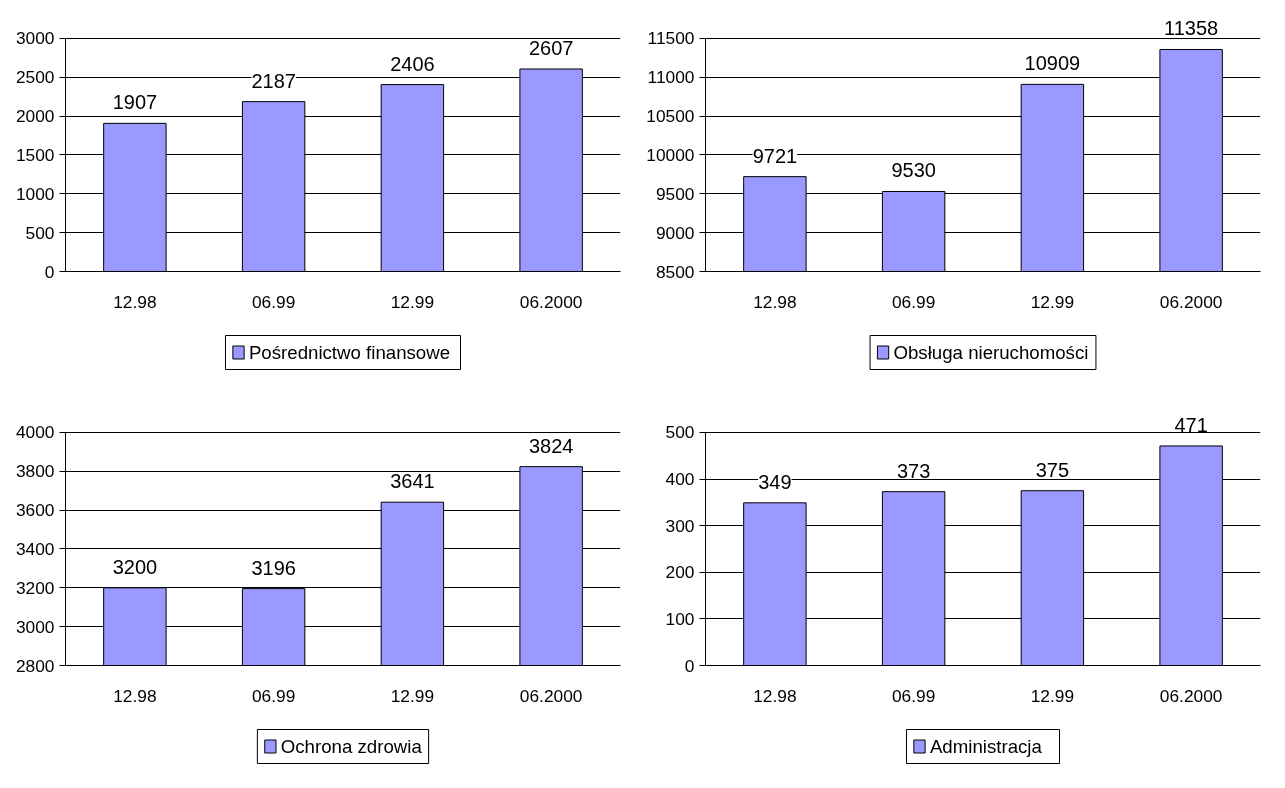  Describe the element at coordinates (35, 154) in the screenshot. I see `y-tick-label: 1500` at that location.